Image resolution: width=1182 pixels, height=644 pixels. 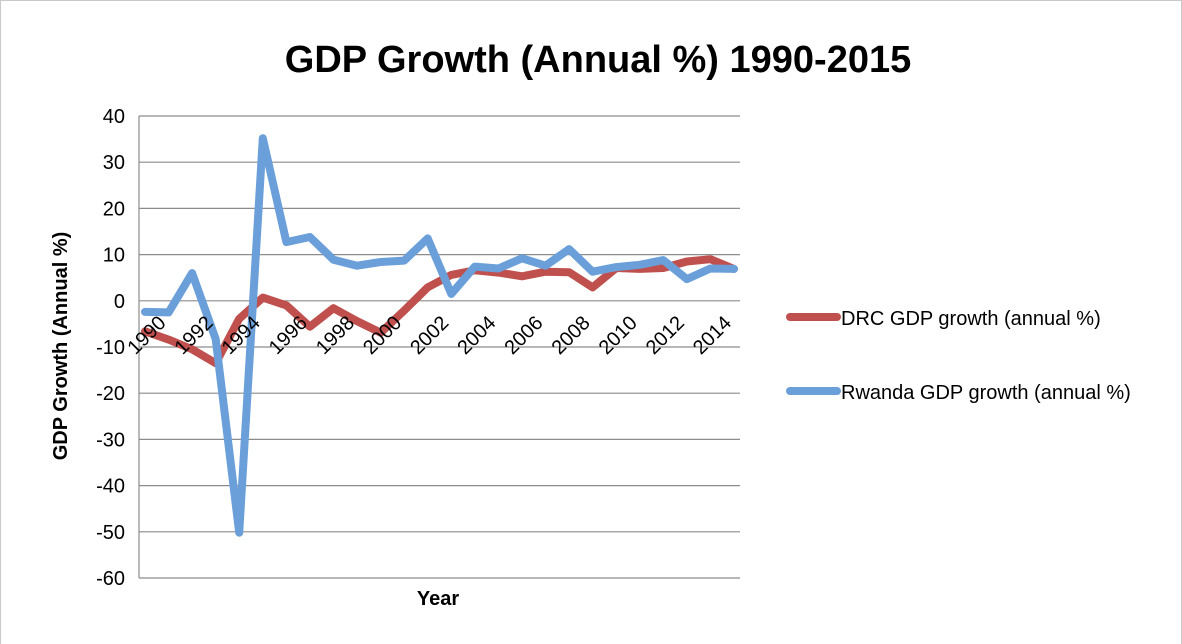 I want to click on chart-title: GDP Growth (Annual %) 1990-2015, so click(x=598, y=60).